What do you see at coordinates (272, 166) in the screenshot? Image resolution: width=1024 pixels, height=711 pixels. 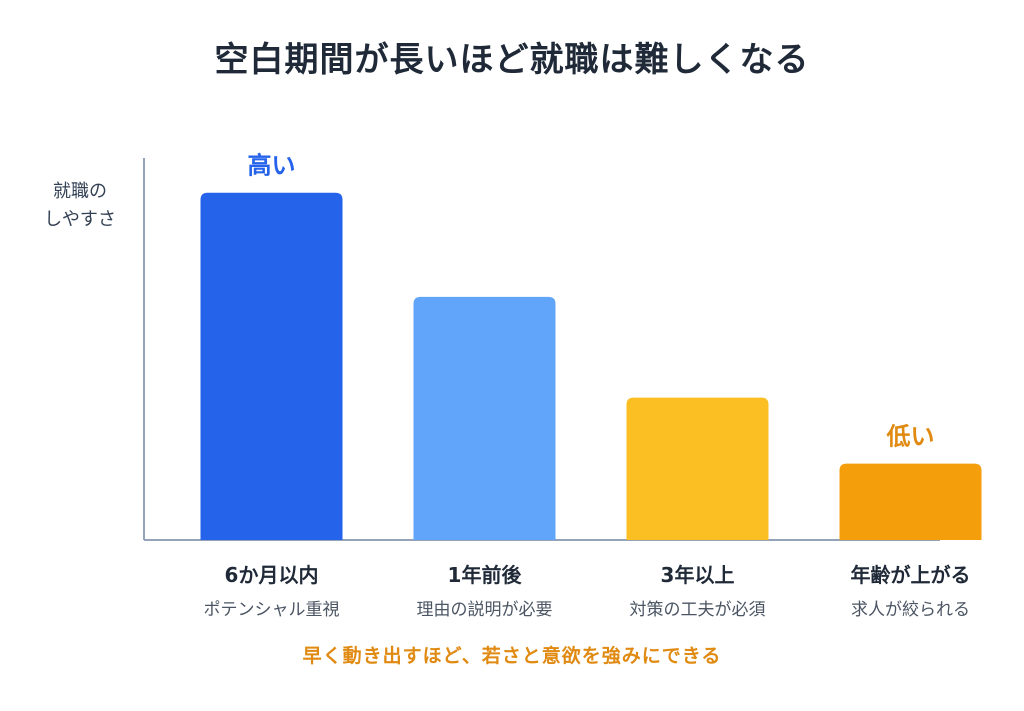 I see `callout-1: 高い` at bounding box center [272, 166].